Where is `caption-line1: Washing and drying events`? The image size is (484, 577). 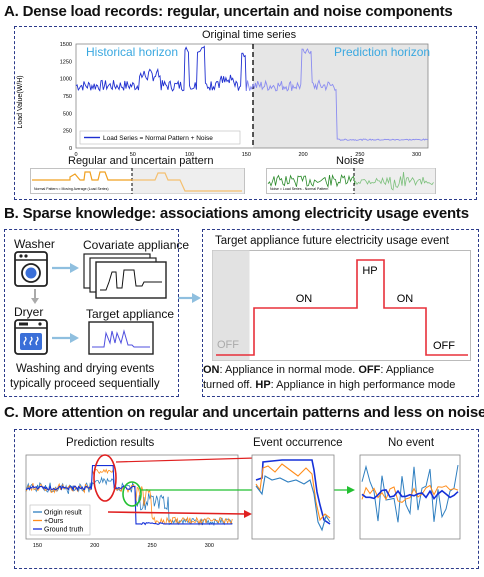
caption-line1: Washing and drying events is located at coordinates (85, 369).